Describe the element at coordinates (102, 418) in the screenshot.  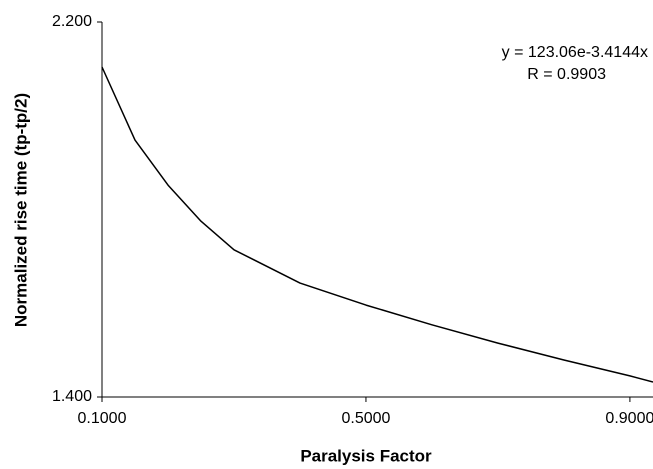
I see `x-tick-label: 0.1000` at that location.